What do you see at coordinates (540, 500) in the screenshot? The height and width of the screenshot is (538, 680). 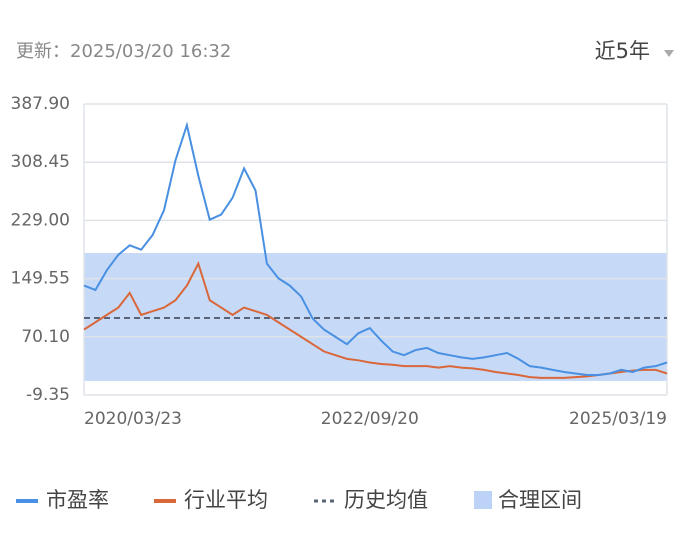 I see `legend-label: 合理区间` at bounding box center [540, 500].